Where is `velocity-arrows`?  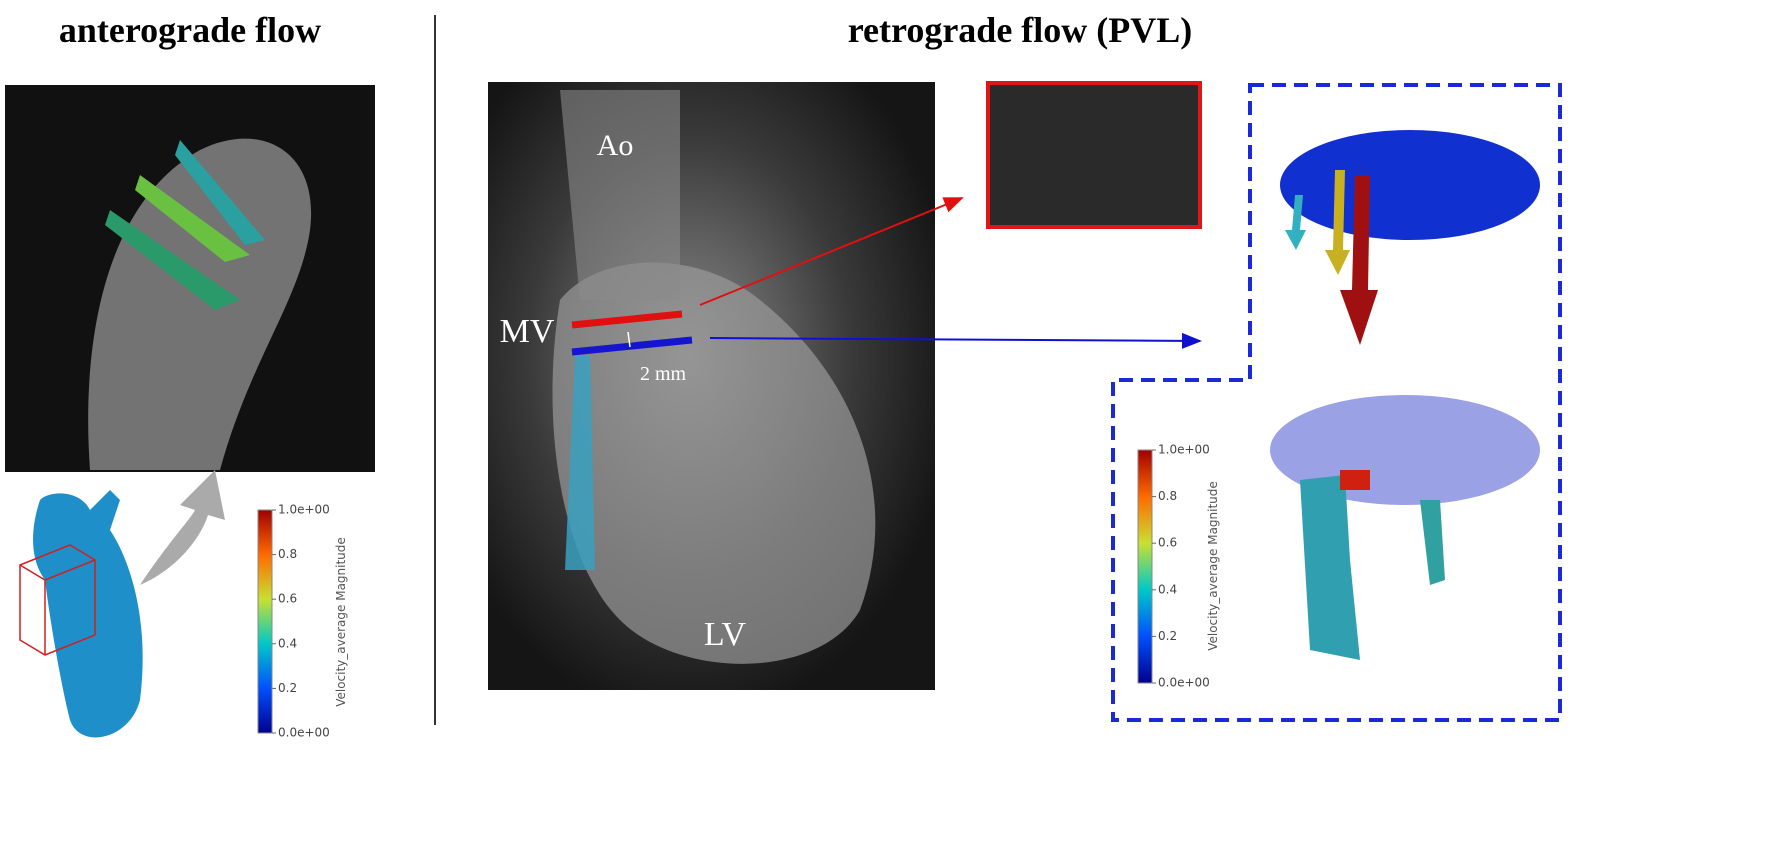 velocity-arrows is located at coordinates (1331, 257).